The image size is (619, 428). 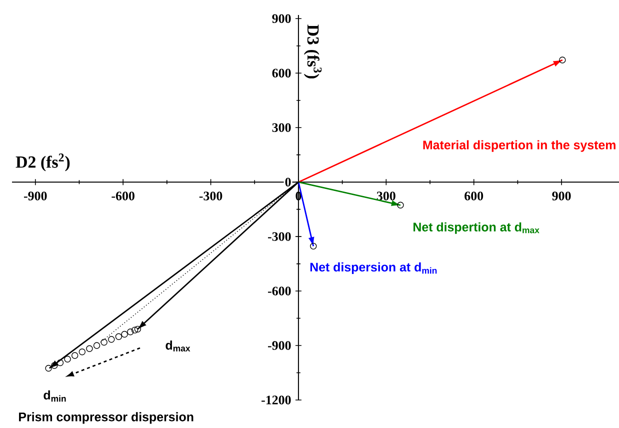 I want to click on y-axis-title: D3 (fs$^{3}$), so click(x=313, y=51).